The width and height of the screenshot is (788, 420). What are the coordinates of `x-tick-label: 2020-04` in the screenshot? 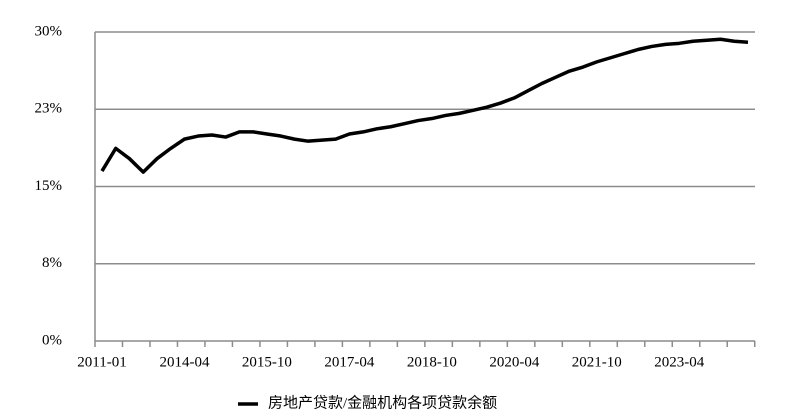 It's located at (514, 362).